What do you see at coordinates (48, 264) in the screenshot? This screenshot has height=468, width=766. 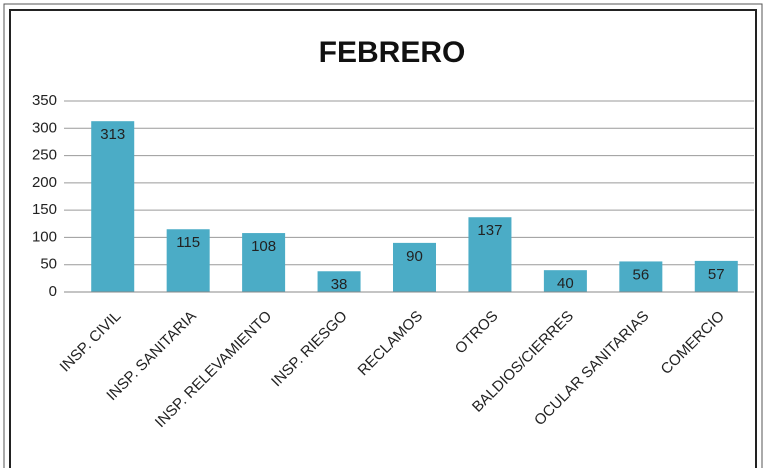 I see `y-tick-label: 50` at bounding box center [48, 264].